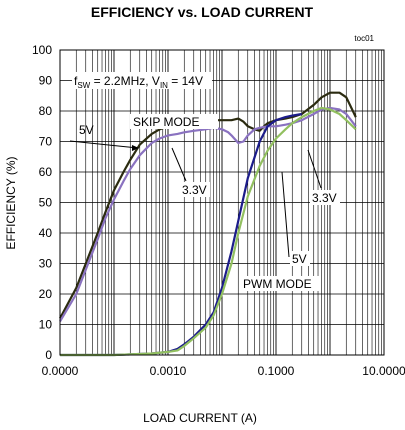  Describe the element at coordinates (48, 355) in the screenshot. I see `y-tick-label: 0` at that location.